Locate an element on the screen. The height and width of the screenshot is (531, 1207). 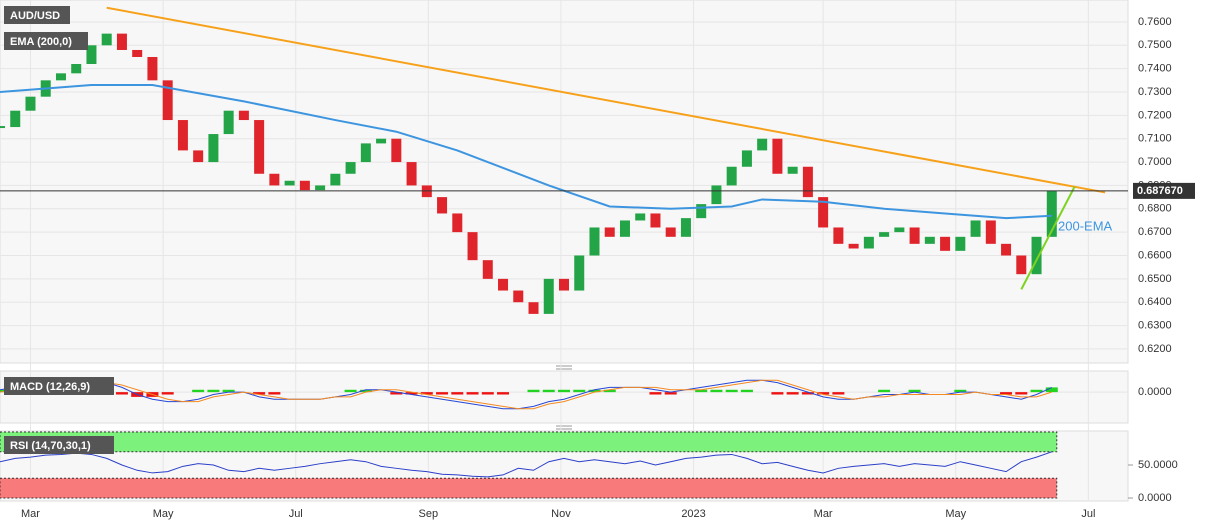
x-tick-label: Nov is located at coordinates (561, 514).